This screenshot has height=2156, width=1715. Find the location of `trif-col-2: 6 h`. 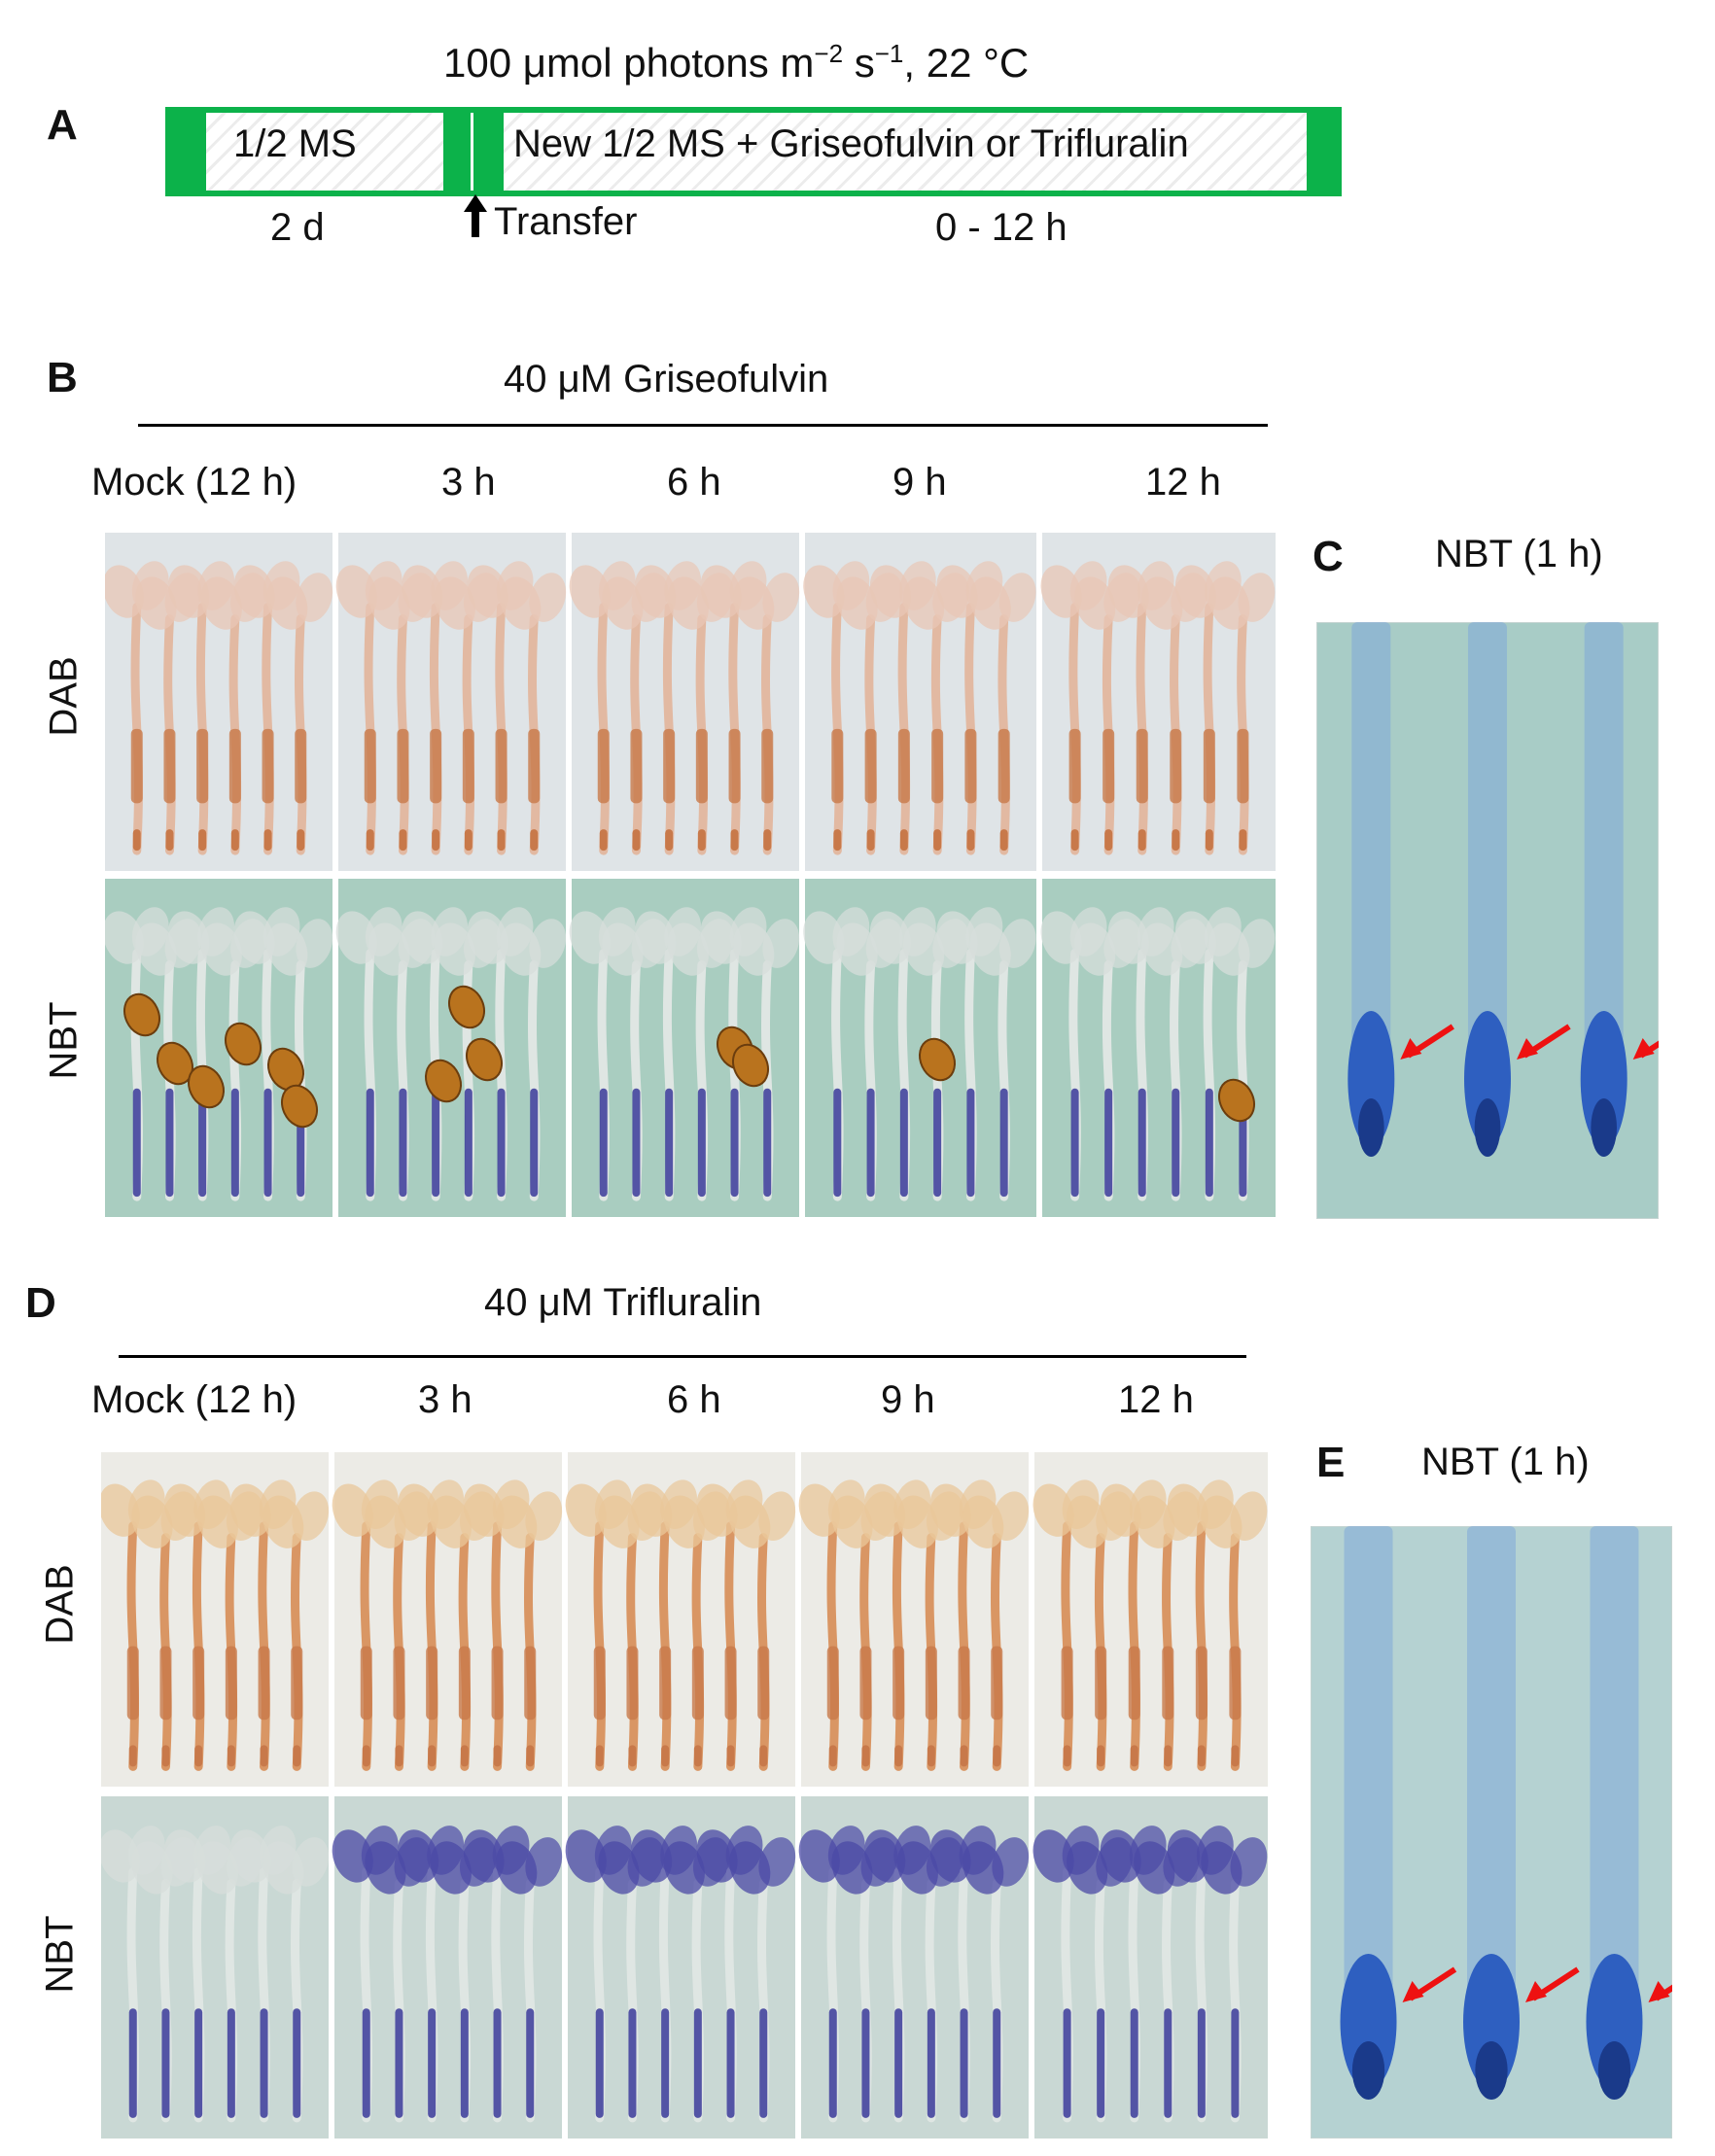

trif-col-2: 6 h is located at coordinates (694, 1399).